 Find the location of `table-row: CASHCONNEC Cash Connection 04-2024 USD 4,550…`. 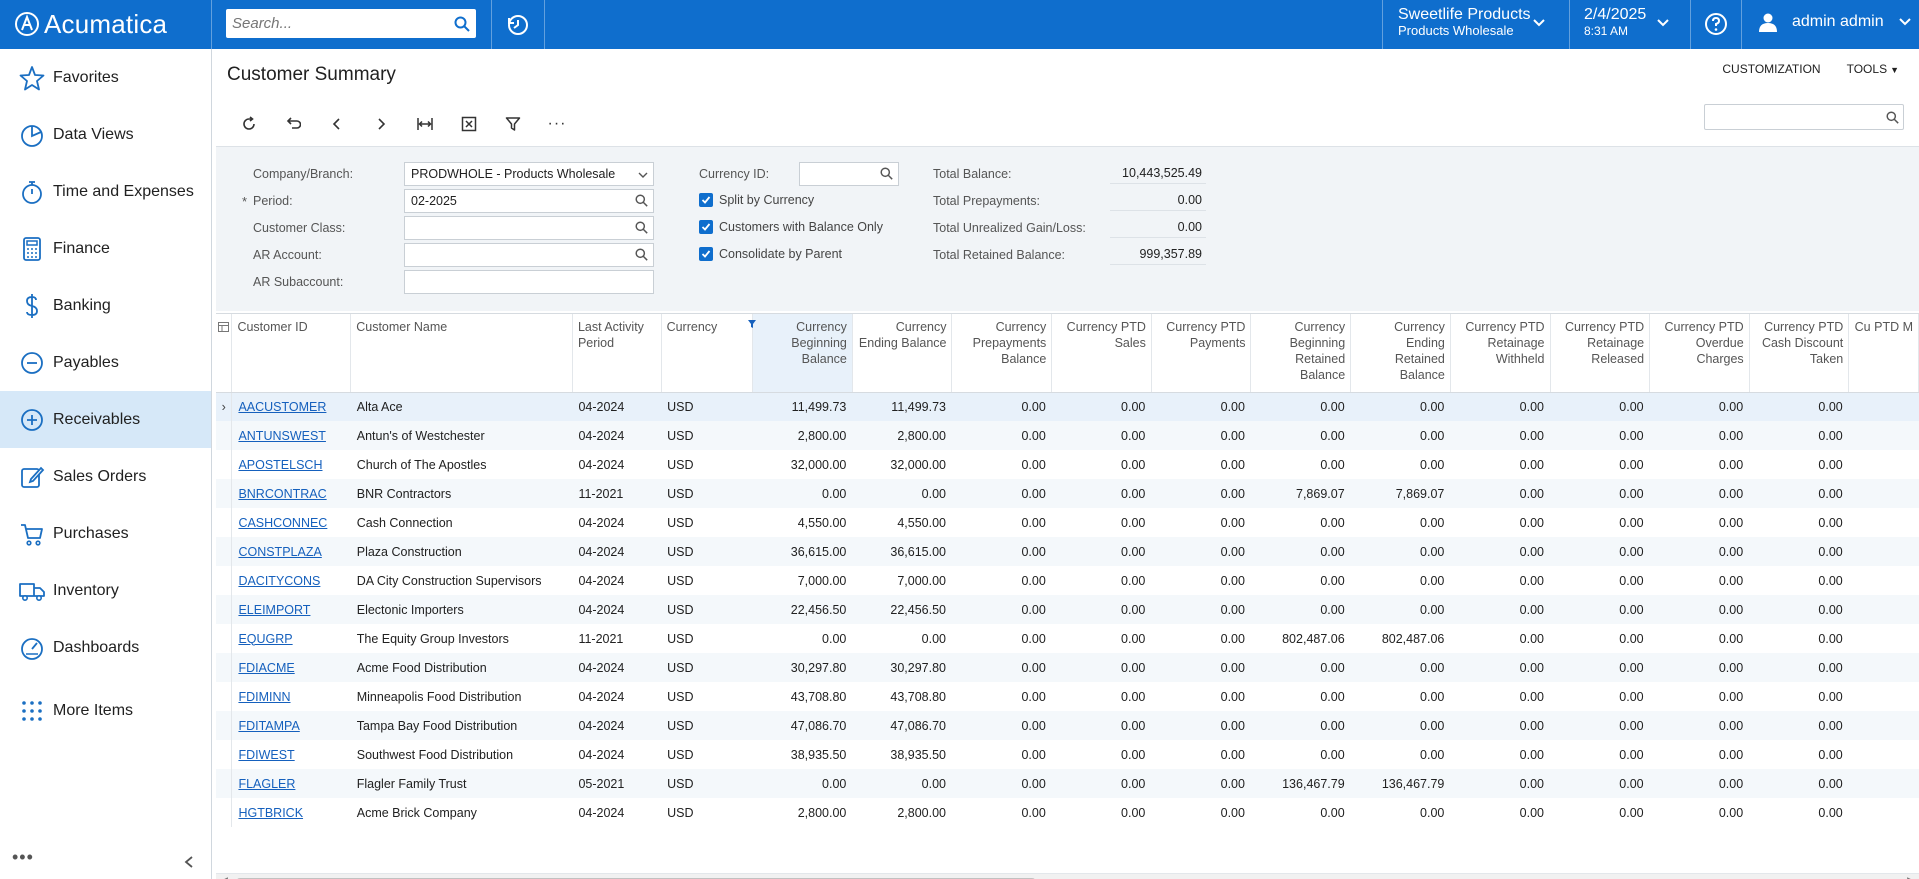

table-row: CASHCONNEC Cash Connection 04-2024 USD 4,550… is located at coordinates (1067, 522).